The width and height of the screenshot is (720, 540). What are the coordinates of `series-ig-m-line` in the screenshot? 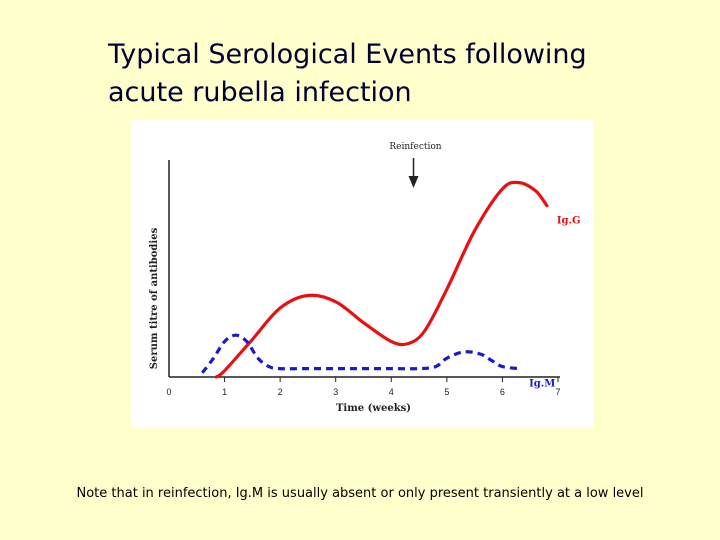 It's located at (360, 353).